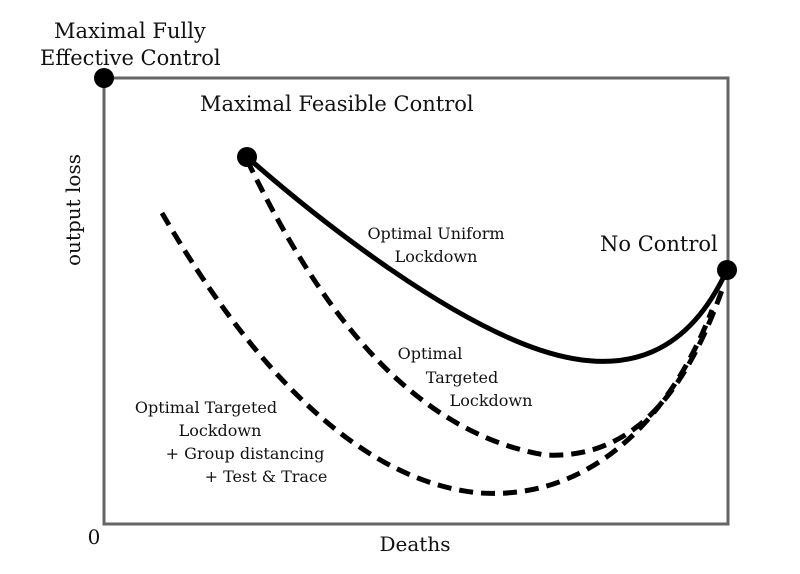  I want to click on point-no-control, so click(727, 270).